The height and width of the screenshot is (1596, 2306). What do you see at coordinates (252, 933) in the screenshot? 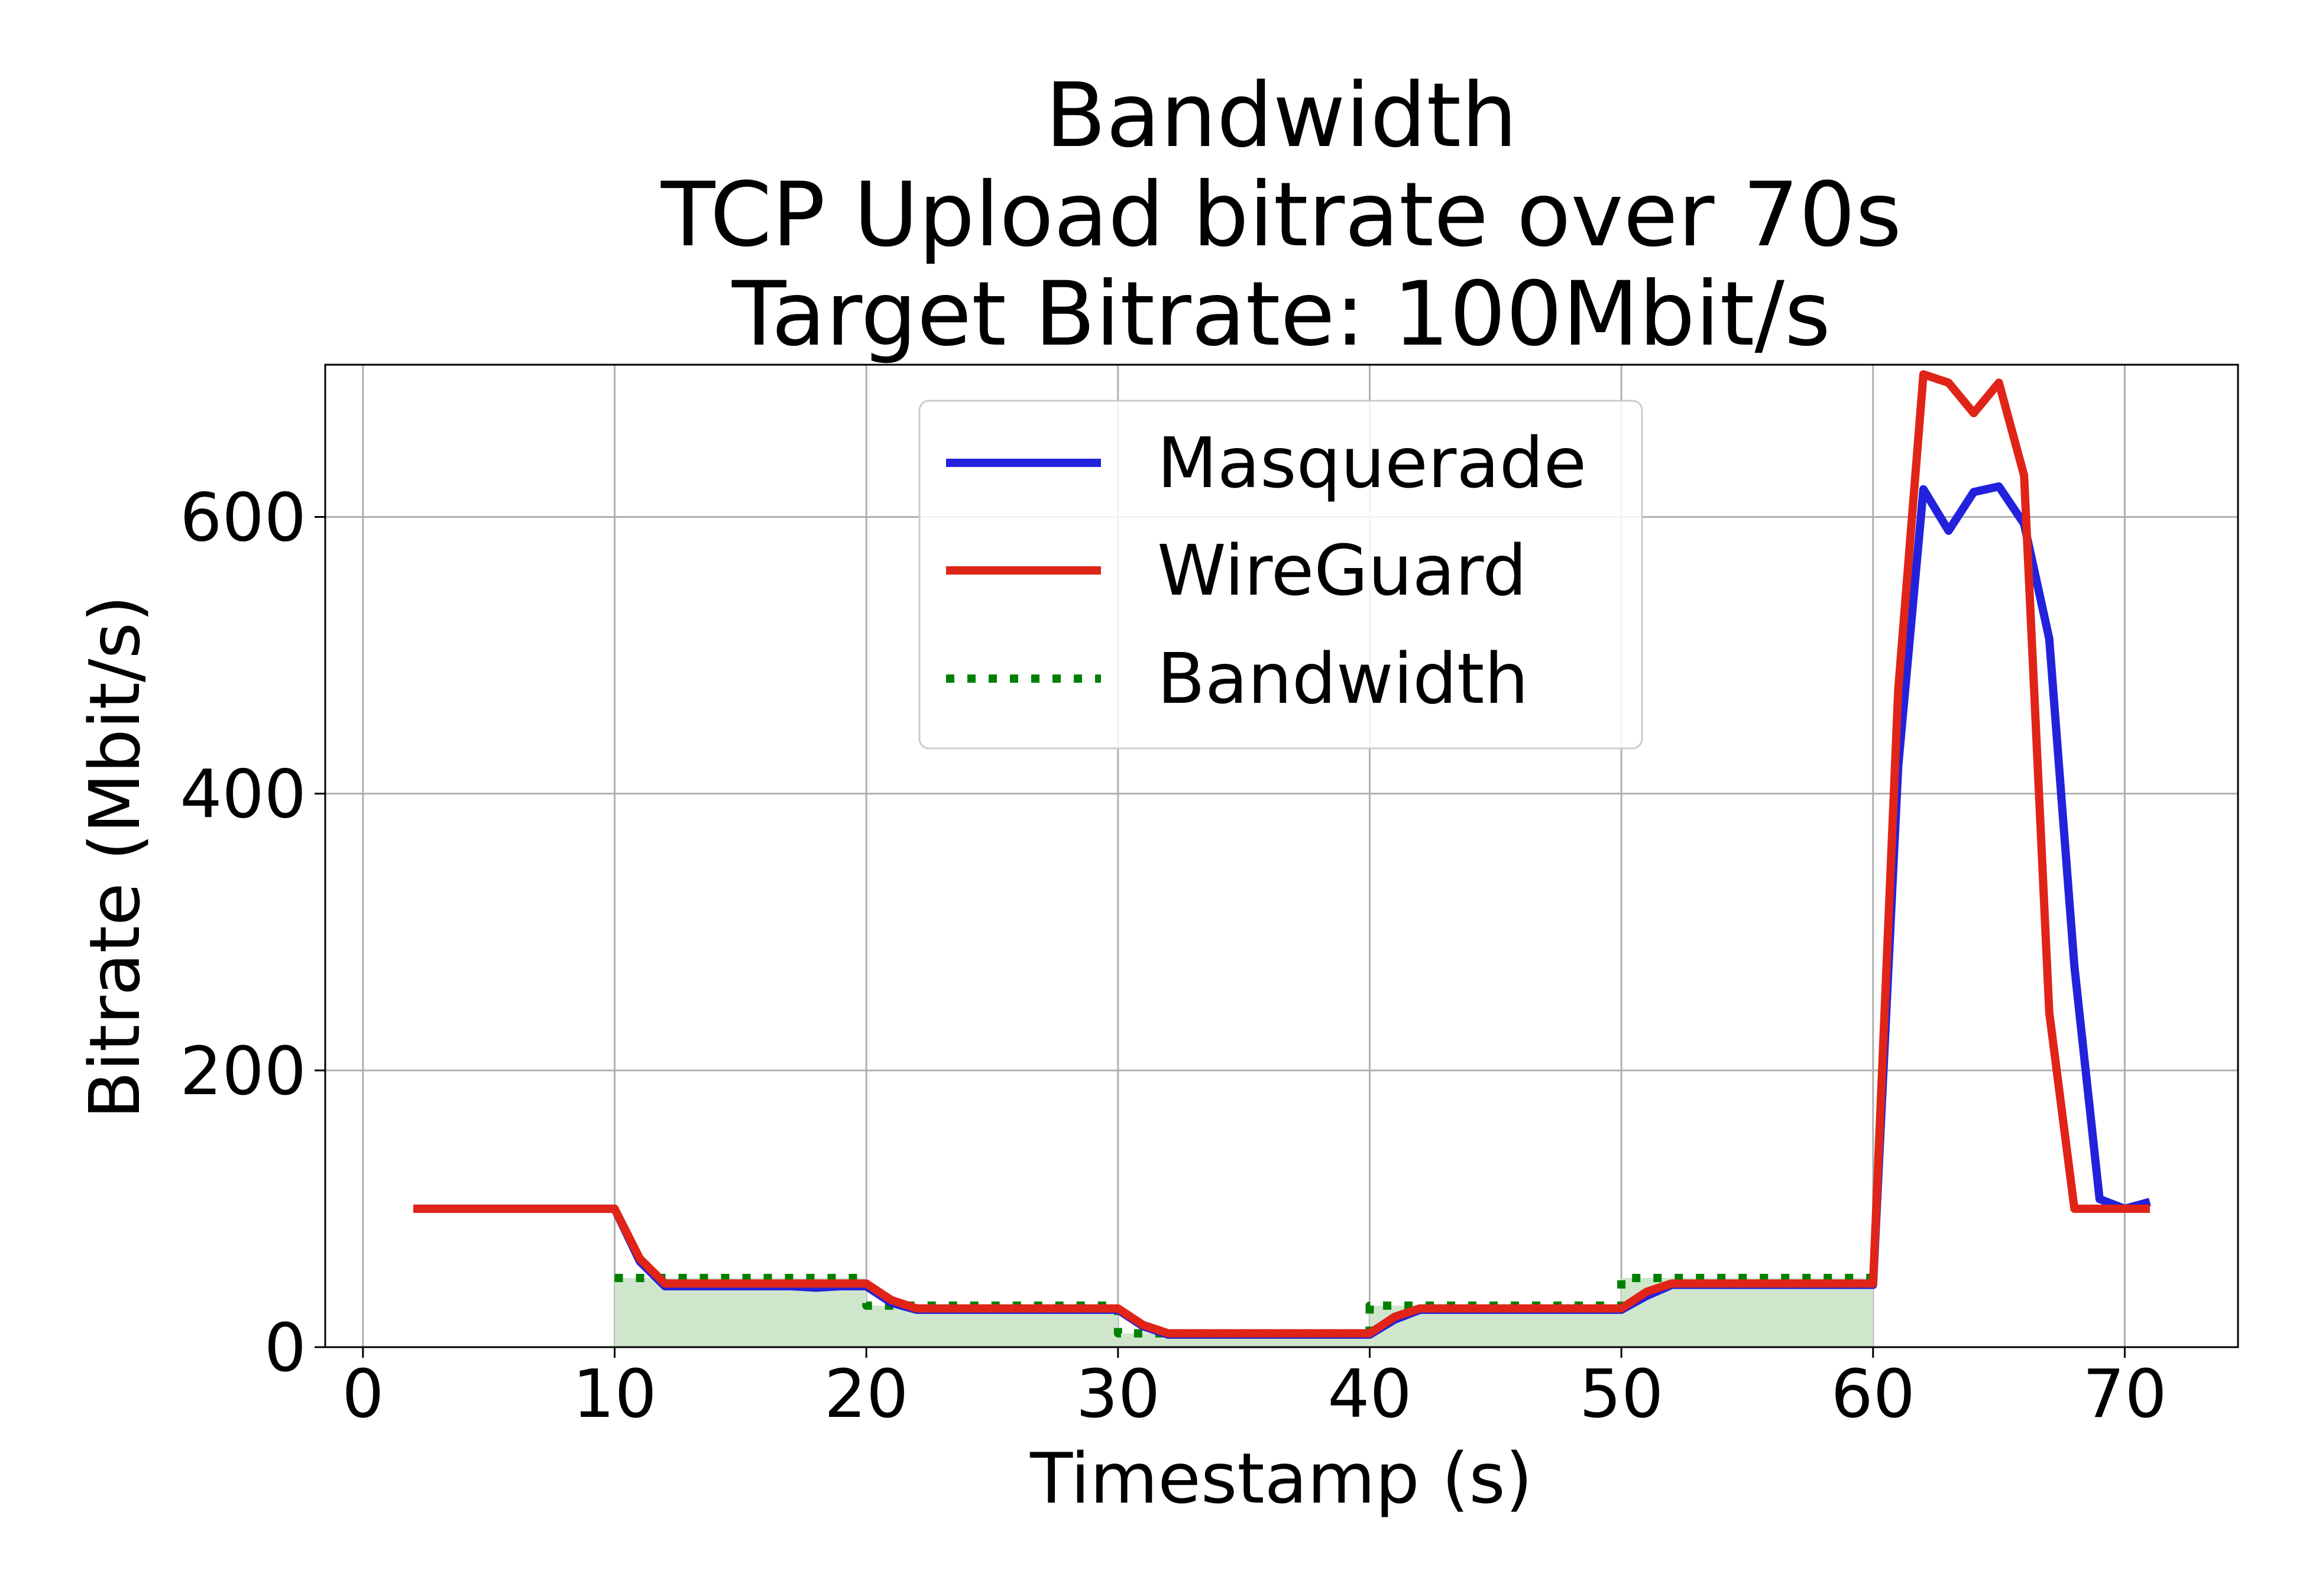
I see `y-axis-ticks: 0 200 400 600` at bounding box center [252, 933].